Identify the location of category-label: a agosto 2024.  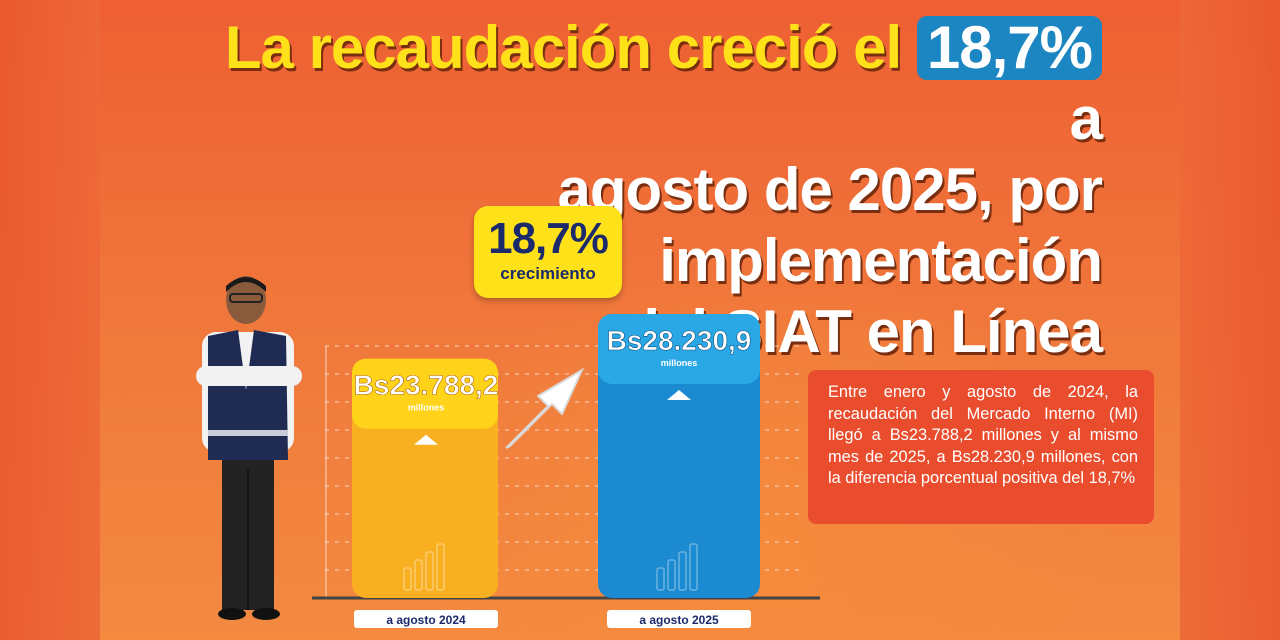
(426, 620).